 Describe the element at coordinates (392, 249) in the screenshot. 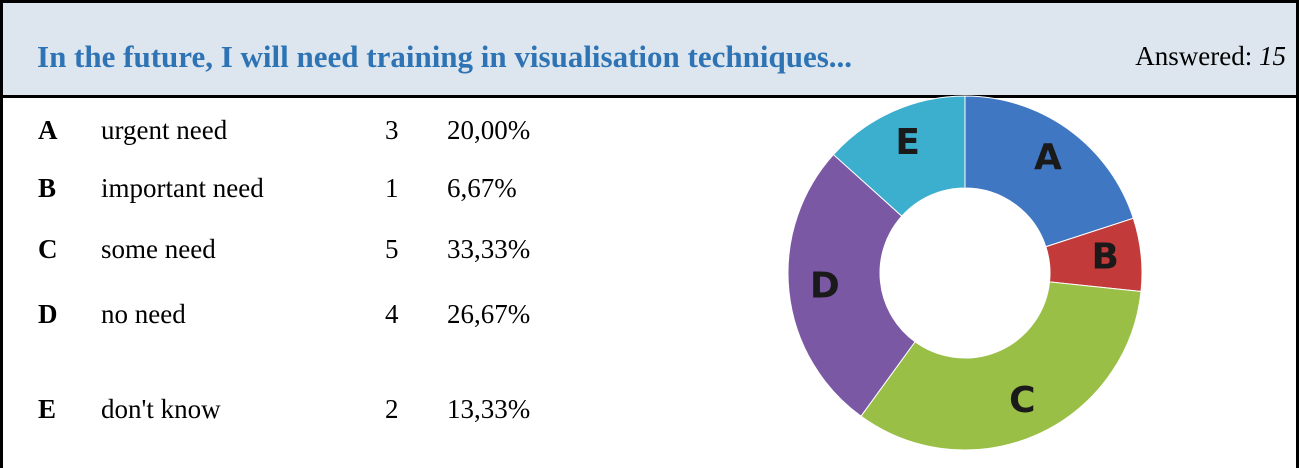

I see `cell-count: 5` at that location.